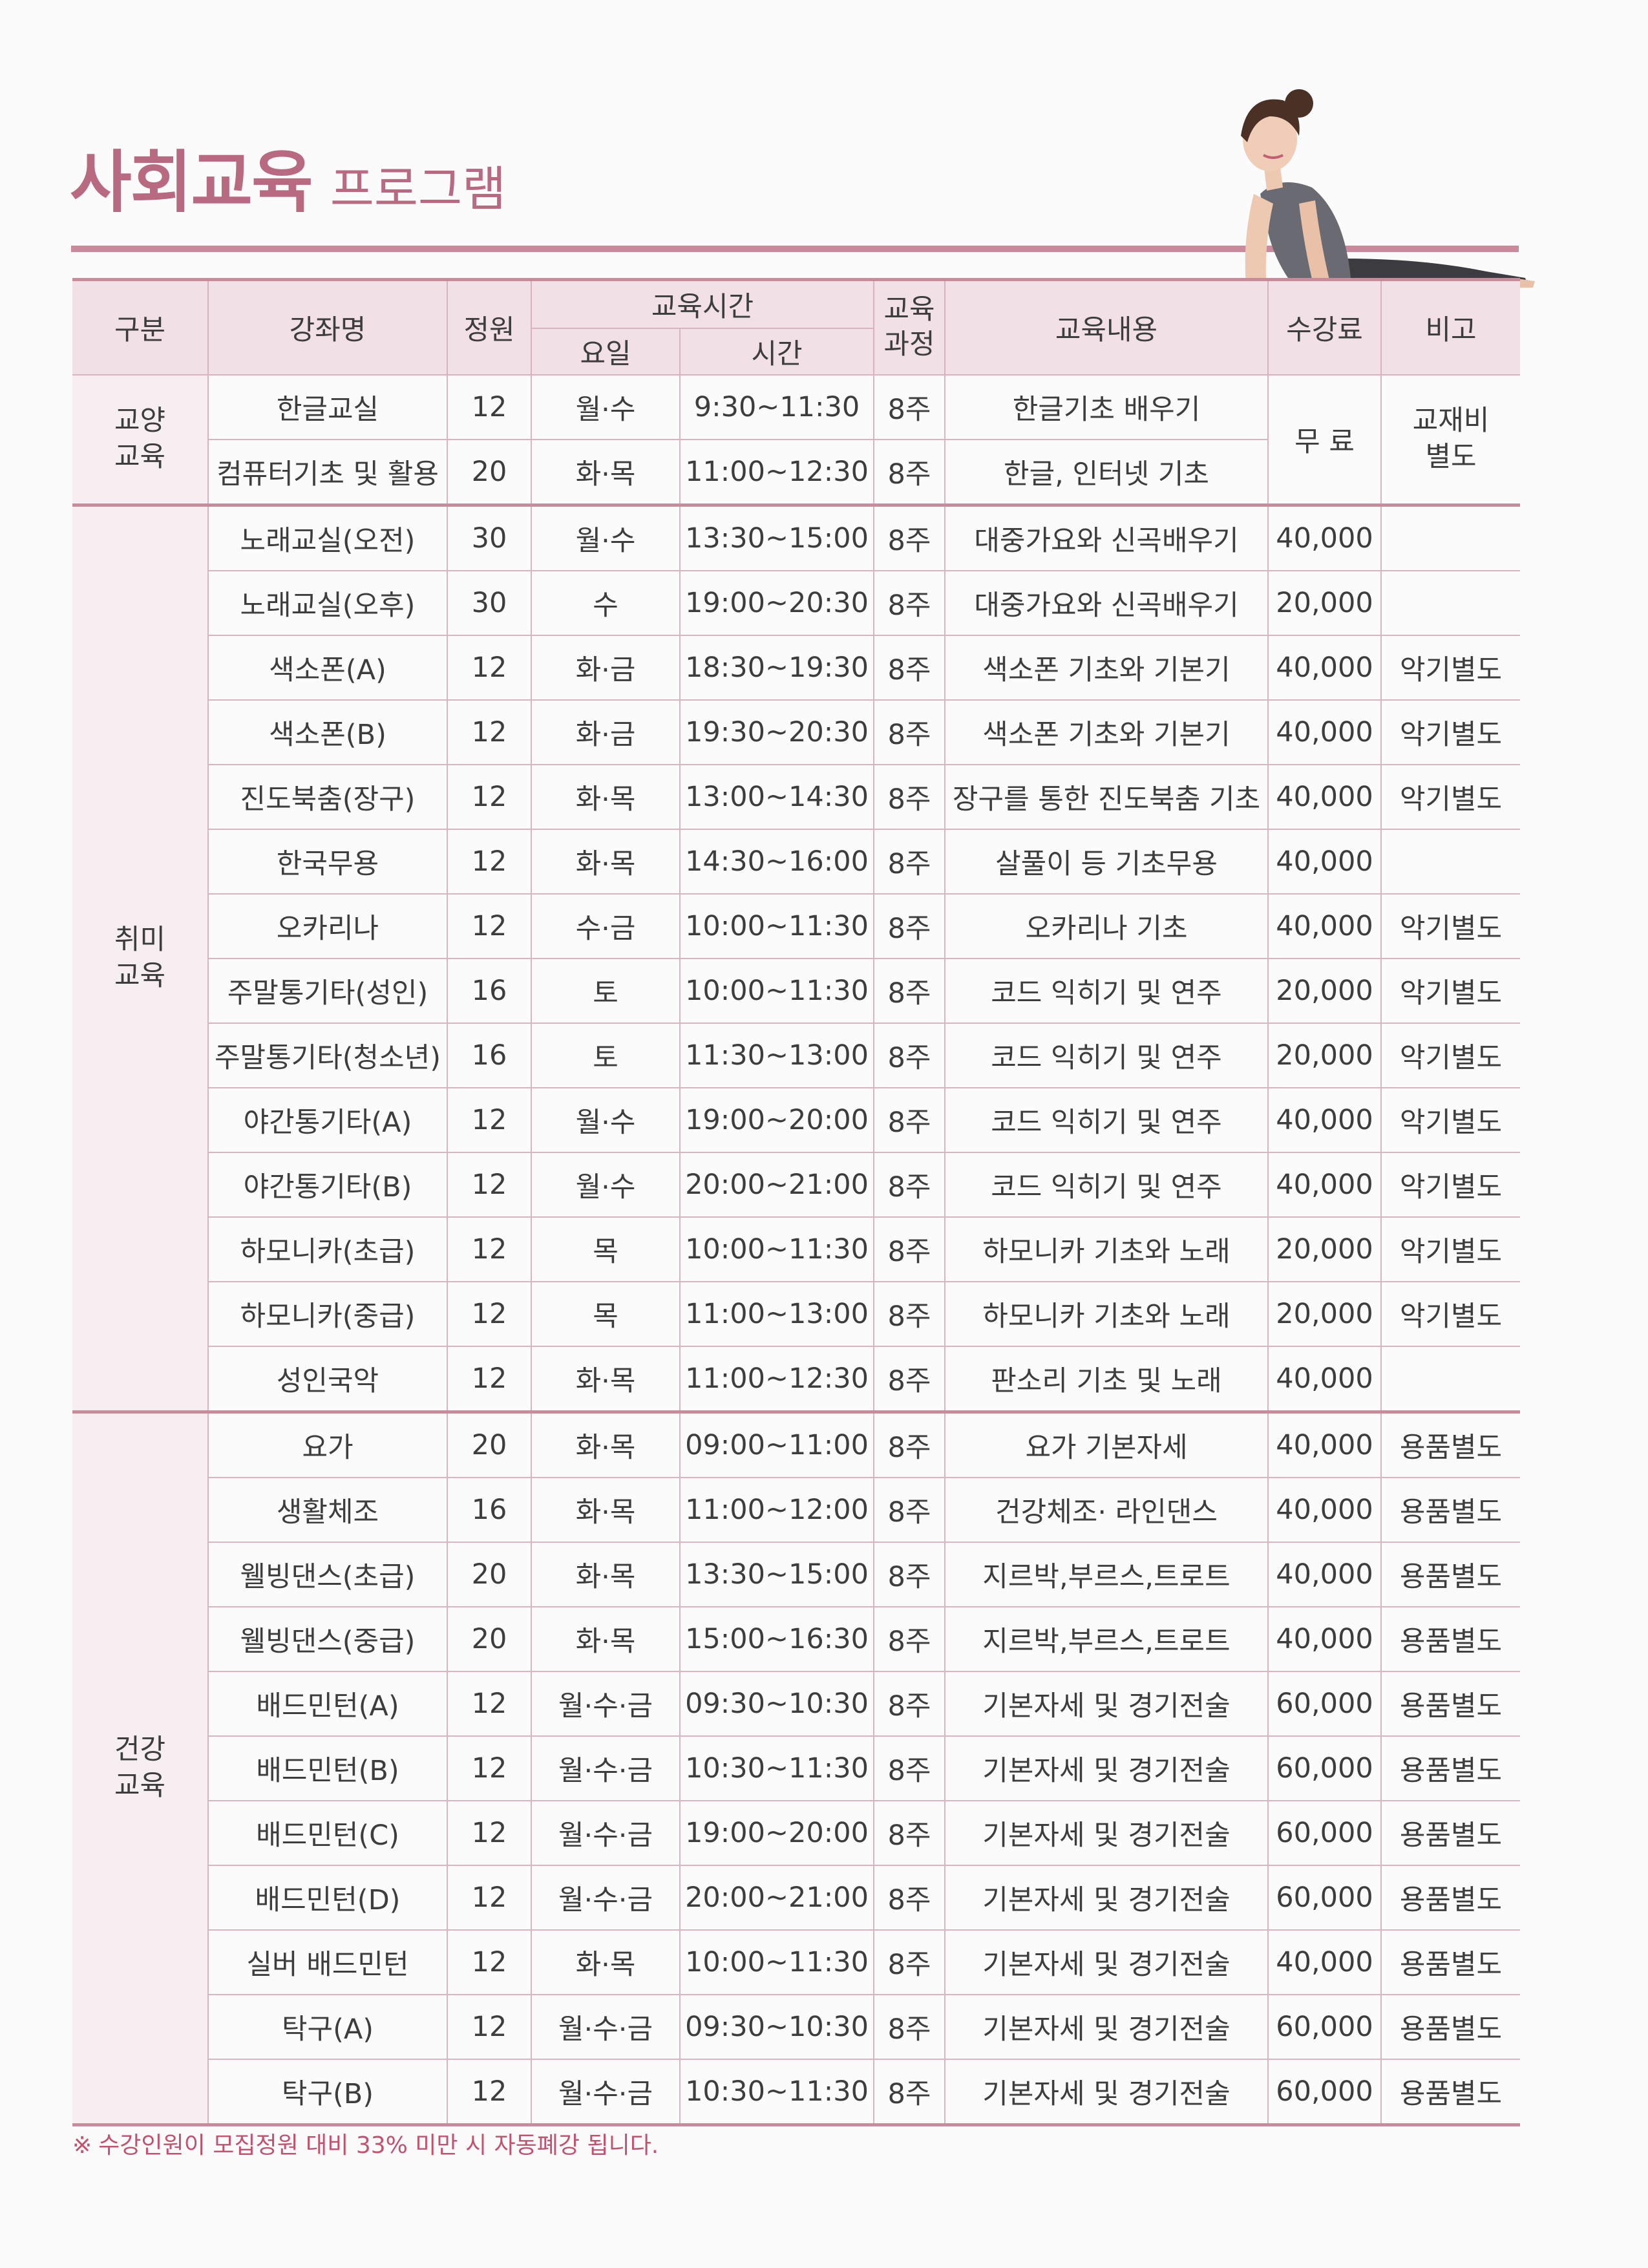  Describe the element at coordinates (328, 1185) in the screenshot. I see `course-name-cell: 야간통기타(B)` at that location.